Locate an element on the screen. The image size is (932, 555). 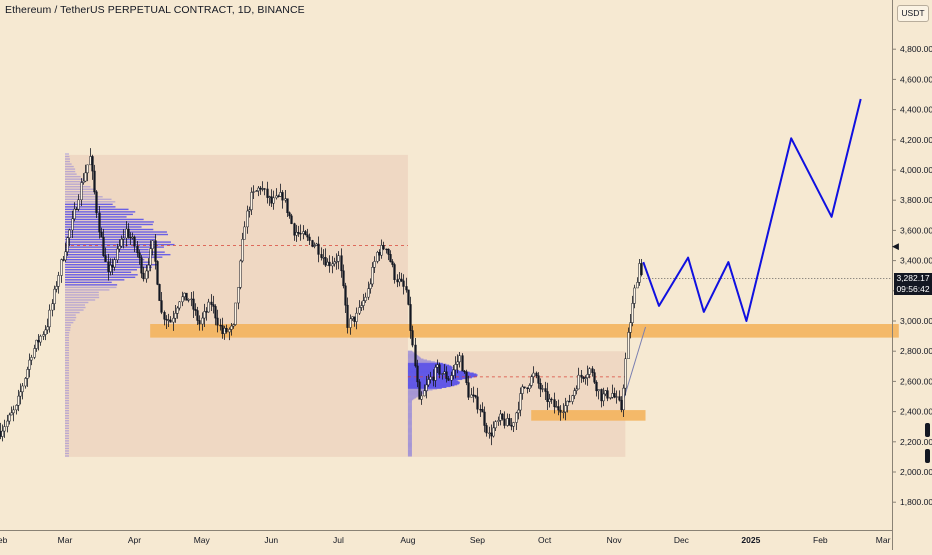
countdown: 09:56:42 is located at coordinates (913, 289).